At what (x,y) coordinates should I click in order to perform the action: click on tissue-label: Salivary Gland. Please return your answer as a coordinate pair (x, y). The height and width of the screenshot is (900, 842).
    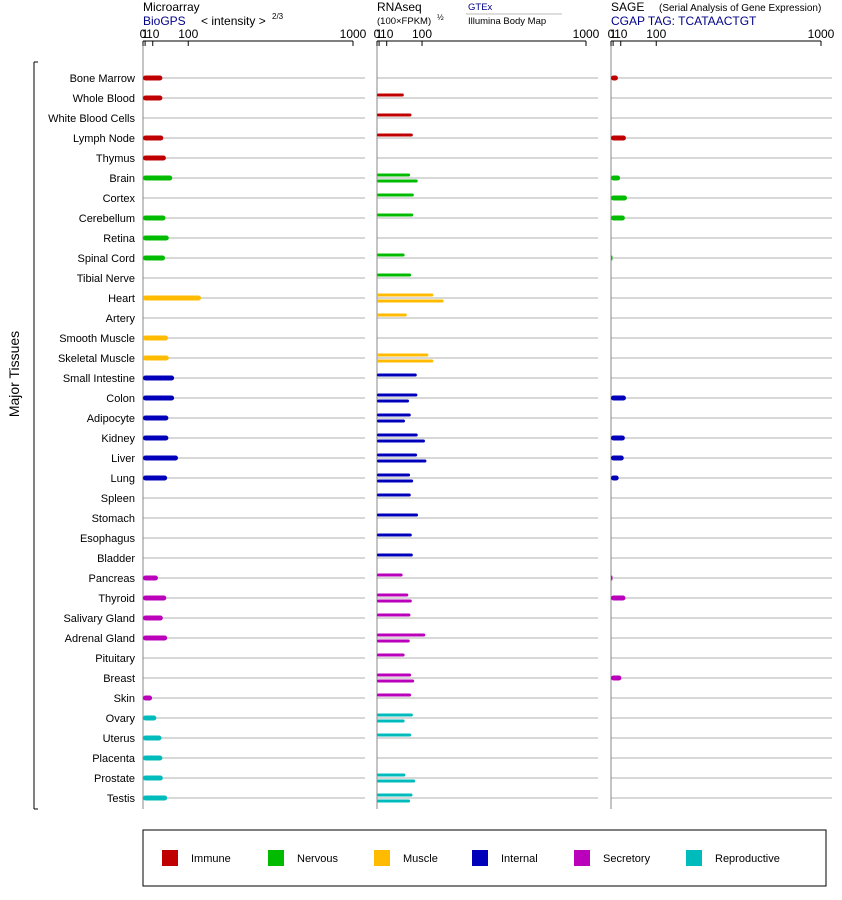
    Looking at the image, I should click on (99, 619).